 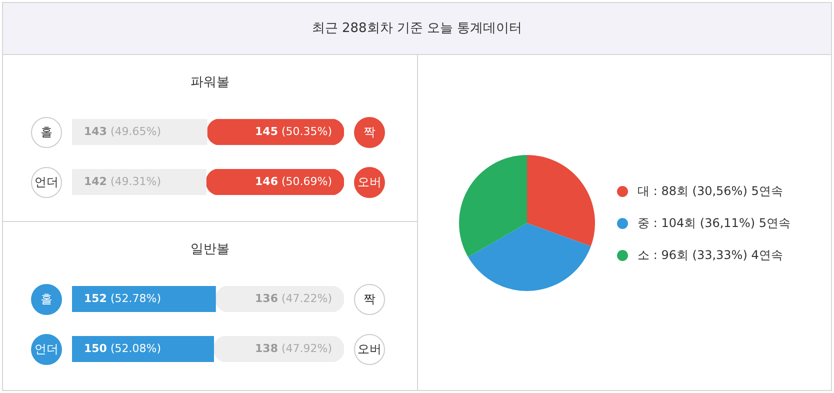 What do you see at coordinates (293, 181) in the screenshot?
I see `data-label: 146 (50.69%)` at bounding box center [293, 181].